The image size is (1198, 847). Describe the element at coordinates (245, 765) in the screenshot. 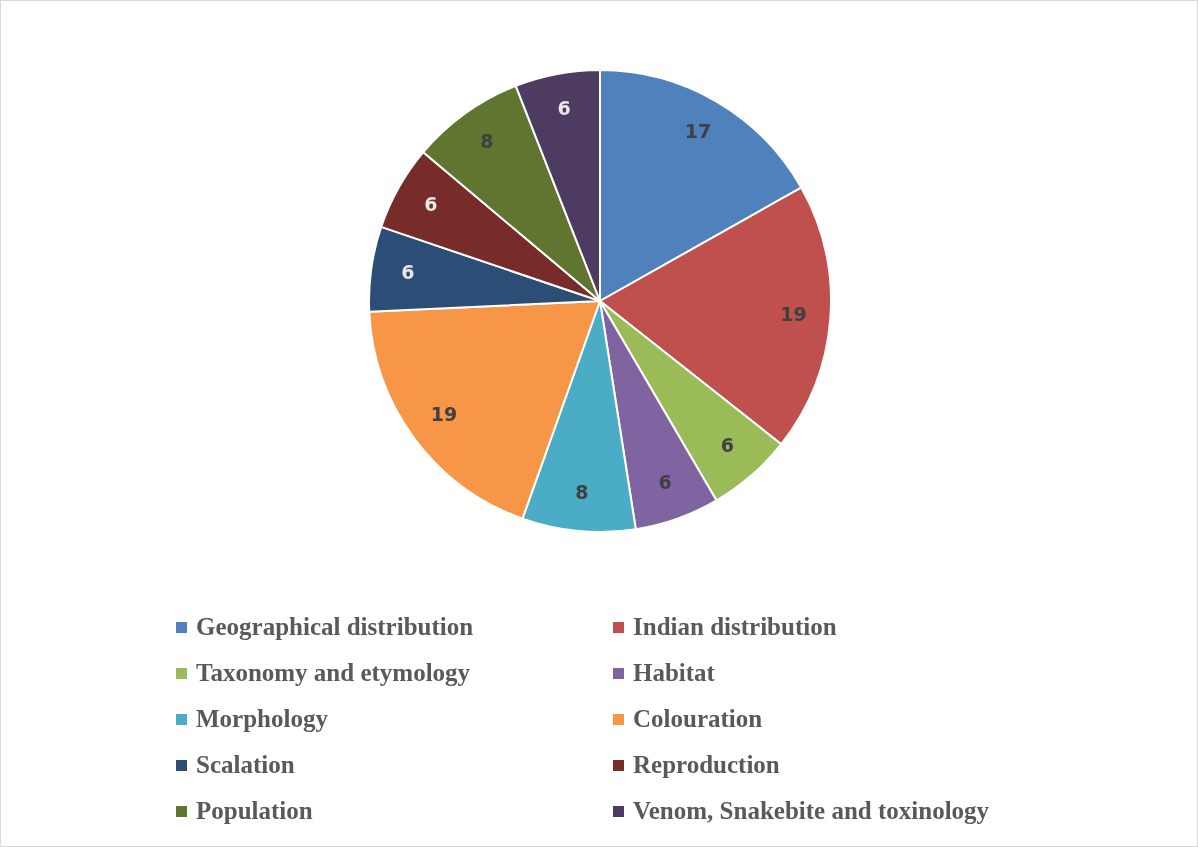

I see `legend-label: Scalation` at that location.